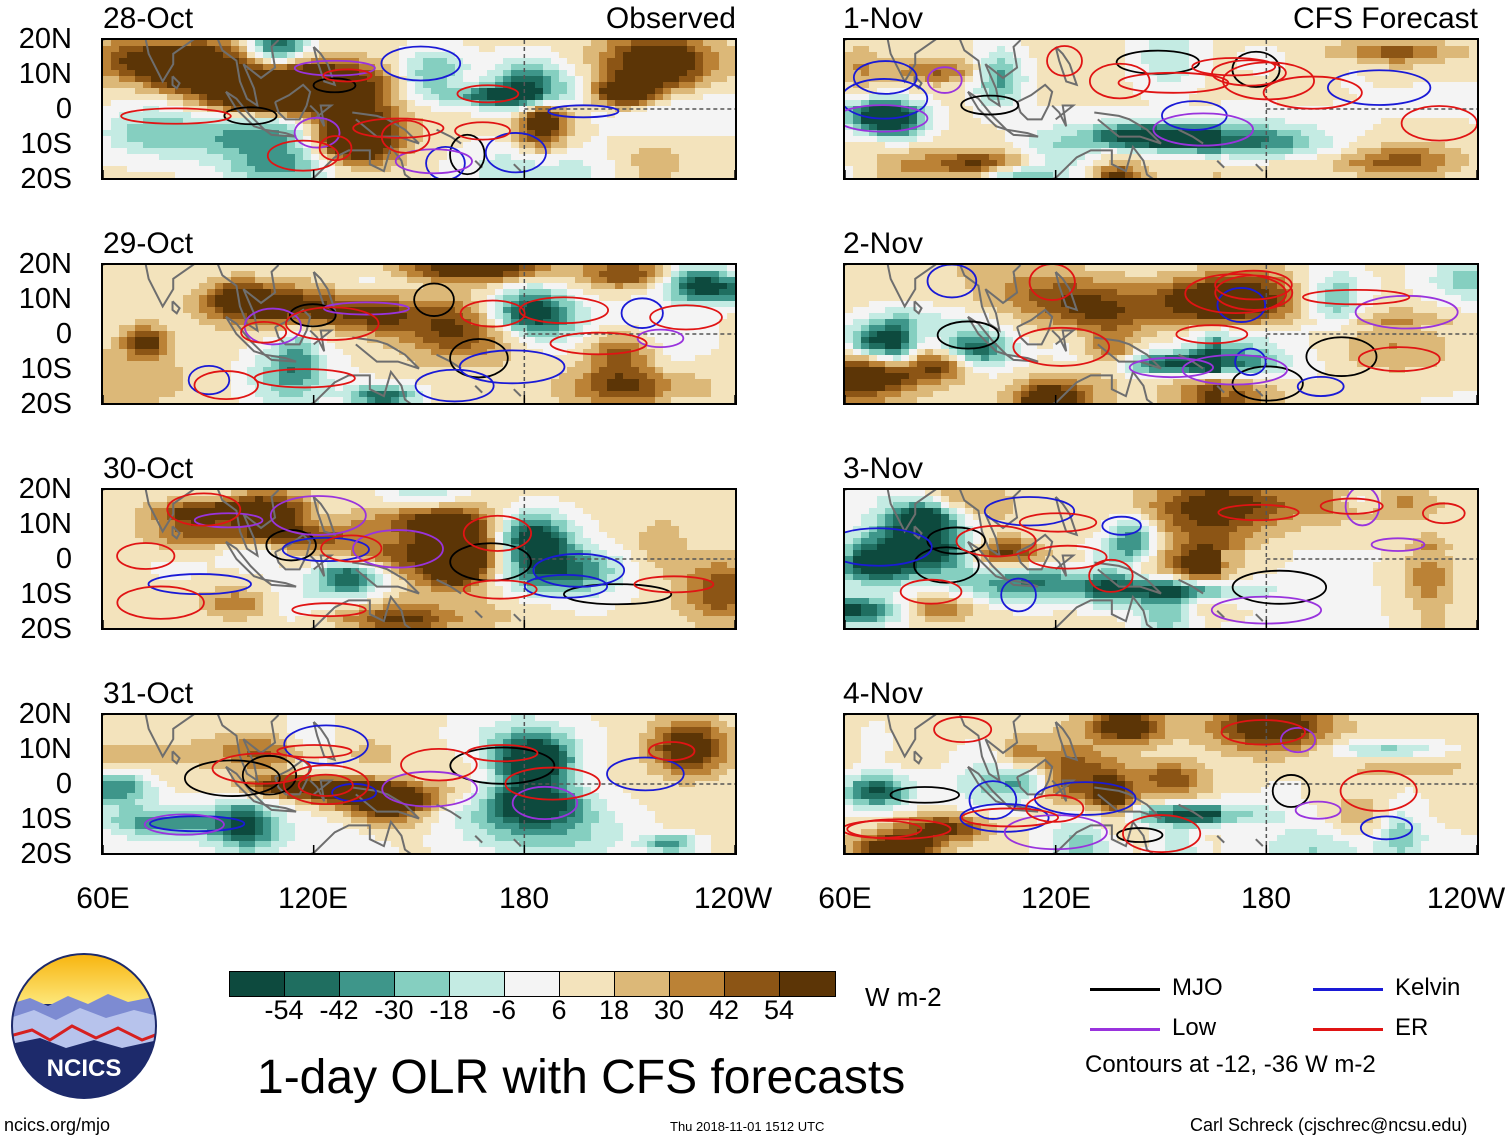  I want to click on footer-author: Carl Schreck (cjschrec@ncsu.edu), so click(1329, 1125).